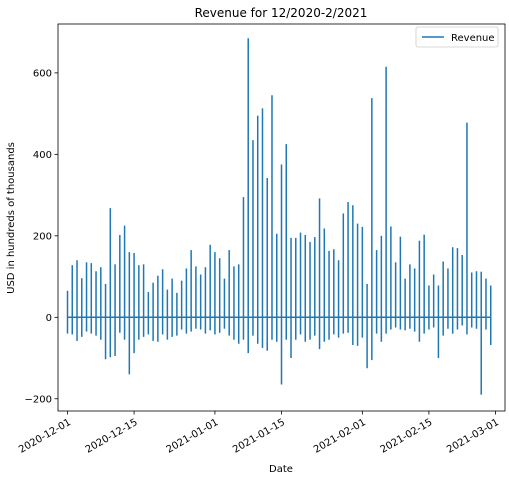 The height and width of the screenshot is (480, 509). I want to click on y-tick-label: −200, so click(38, 399).